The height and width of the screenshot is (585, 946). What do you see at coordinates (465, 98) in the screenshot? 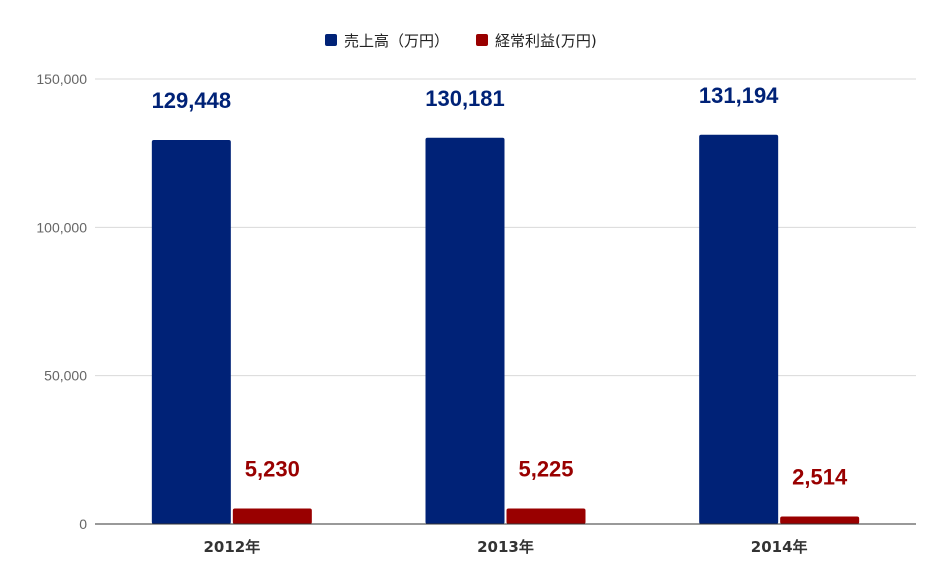
I see `sales-data-label: 130,181` at bounding box center [465, 98].